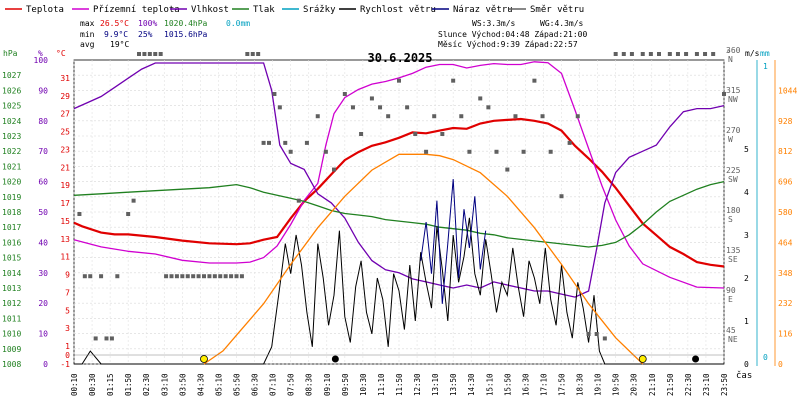 This screenshot has width=800, height=400. What do you see at coordinates (733, 50) in the screenshot?
I see `direction-tick-label: 360` at bounding box center [733, 50].